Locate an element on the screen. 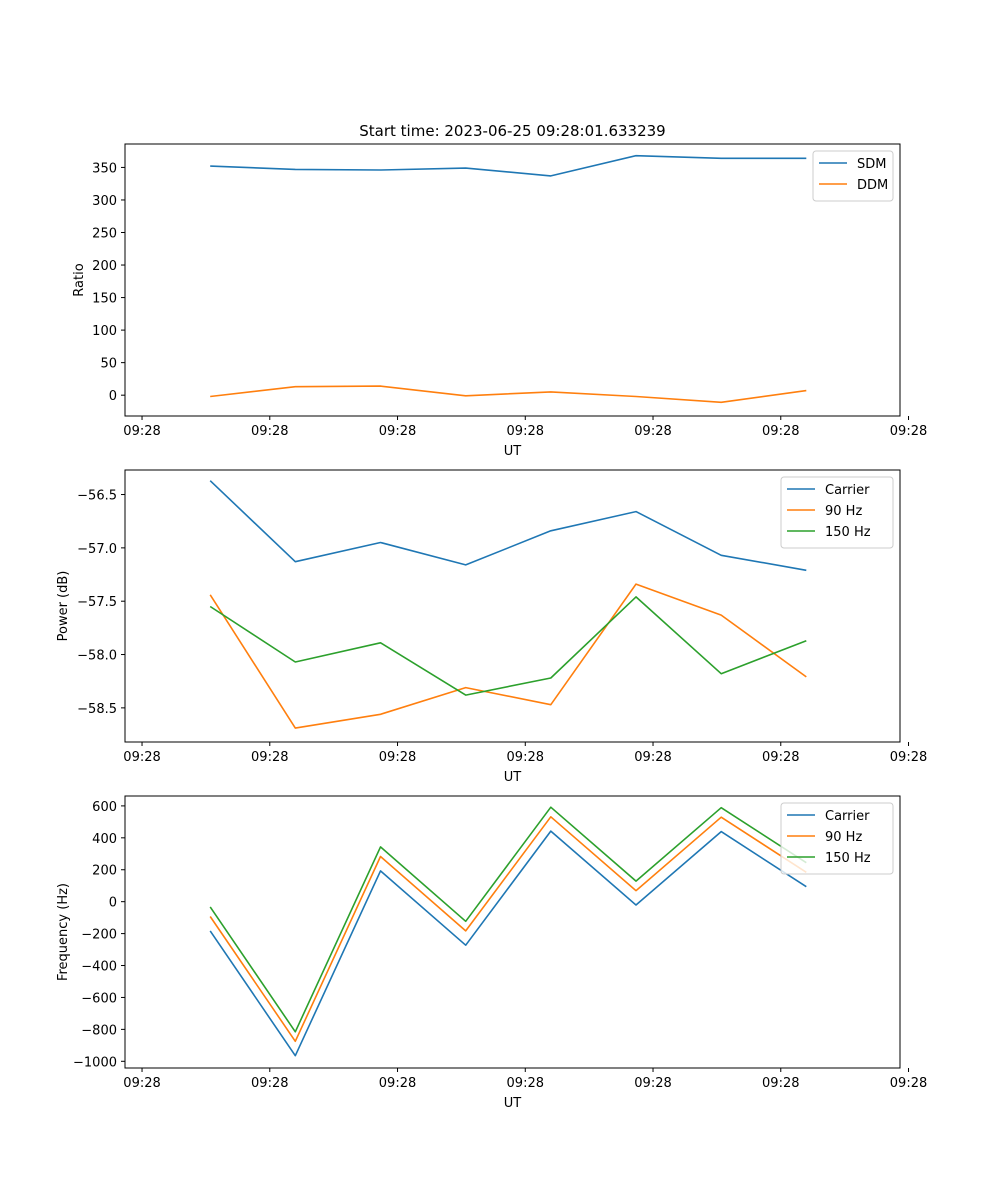 The width and height of the screenshot is (1000, 1200). y-tick-label: 100 is located at coordinates (104, 331).